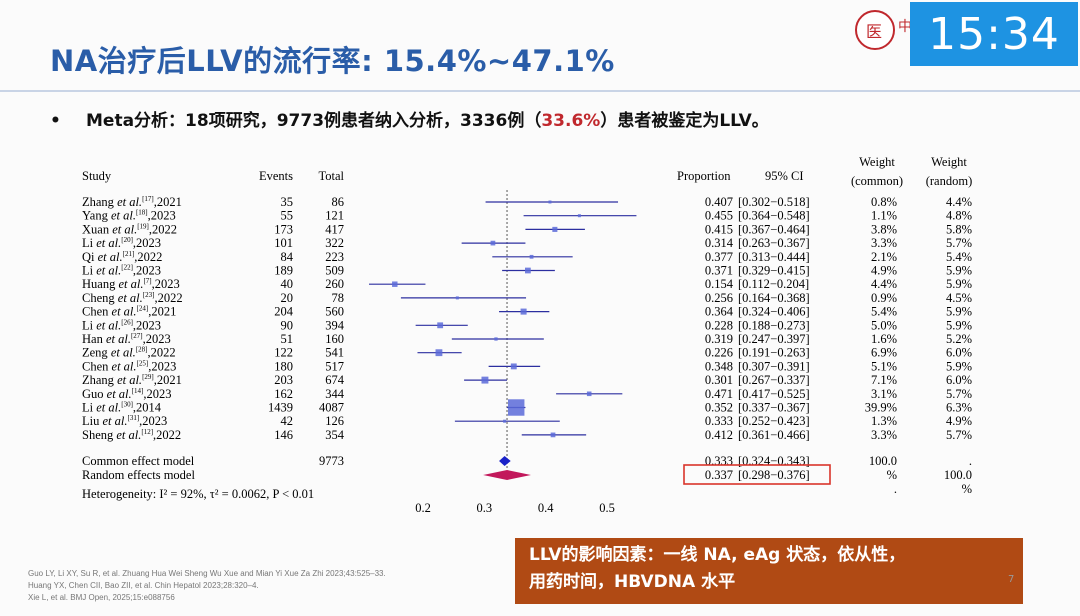  Describe the element at coordinates (774, 366) in the screenshot. I see `study-ci: [0.307−0.391]` at that location.